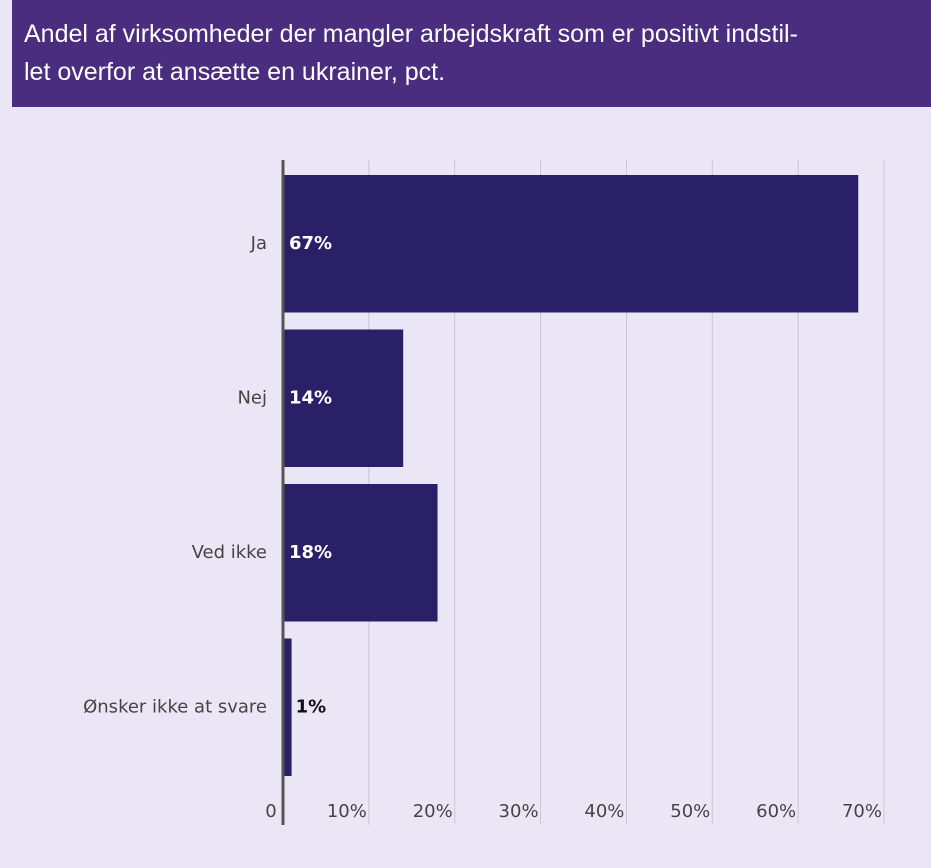 The height and width of the screenshot is (868, 931). Describe the element at coordinates (310, 397) in the screenshot. I see `value-label: 14%` at that location.